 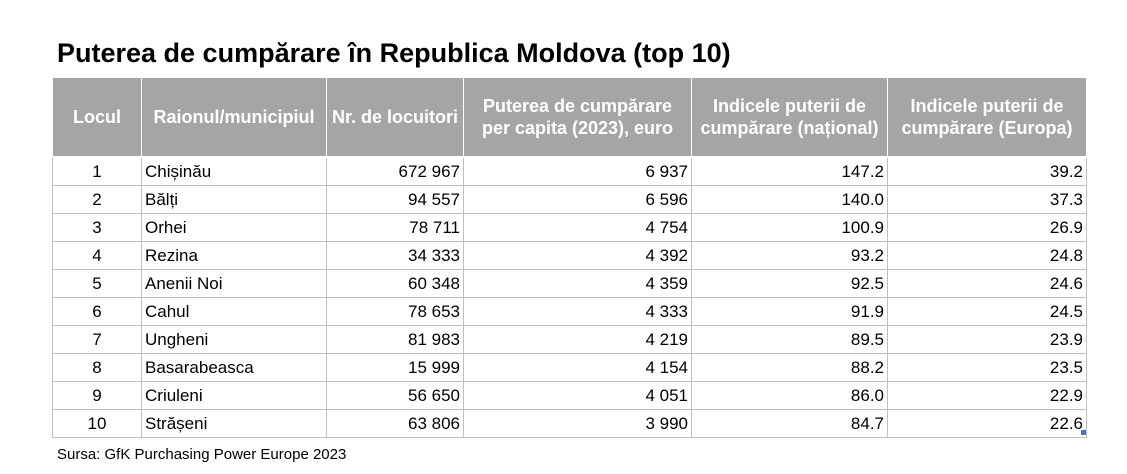 What do you see at coordinates (234, 171) in the screenshot?
I see `cell-district: Chișinău` at bounding box center [234, 171].